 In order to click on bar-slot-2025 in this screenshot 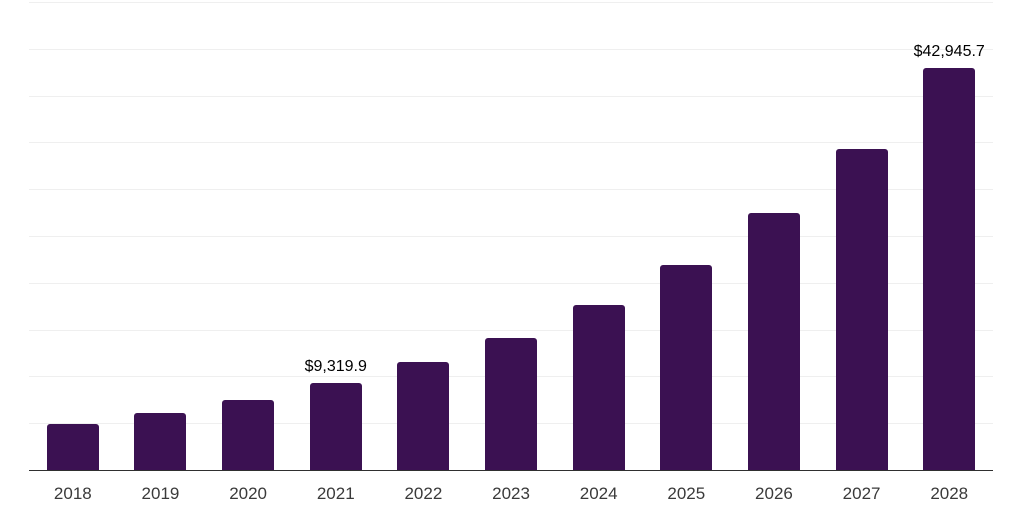, I will do `click(686, 236)`.